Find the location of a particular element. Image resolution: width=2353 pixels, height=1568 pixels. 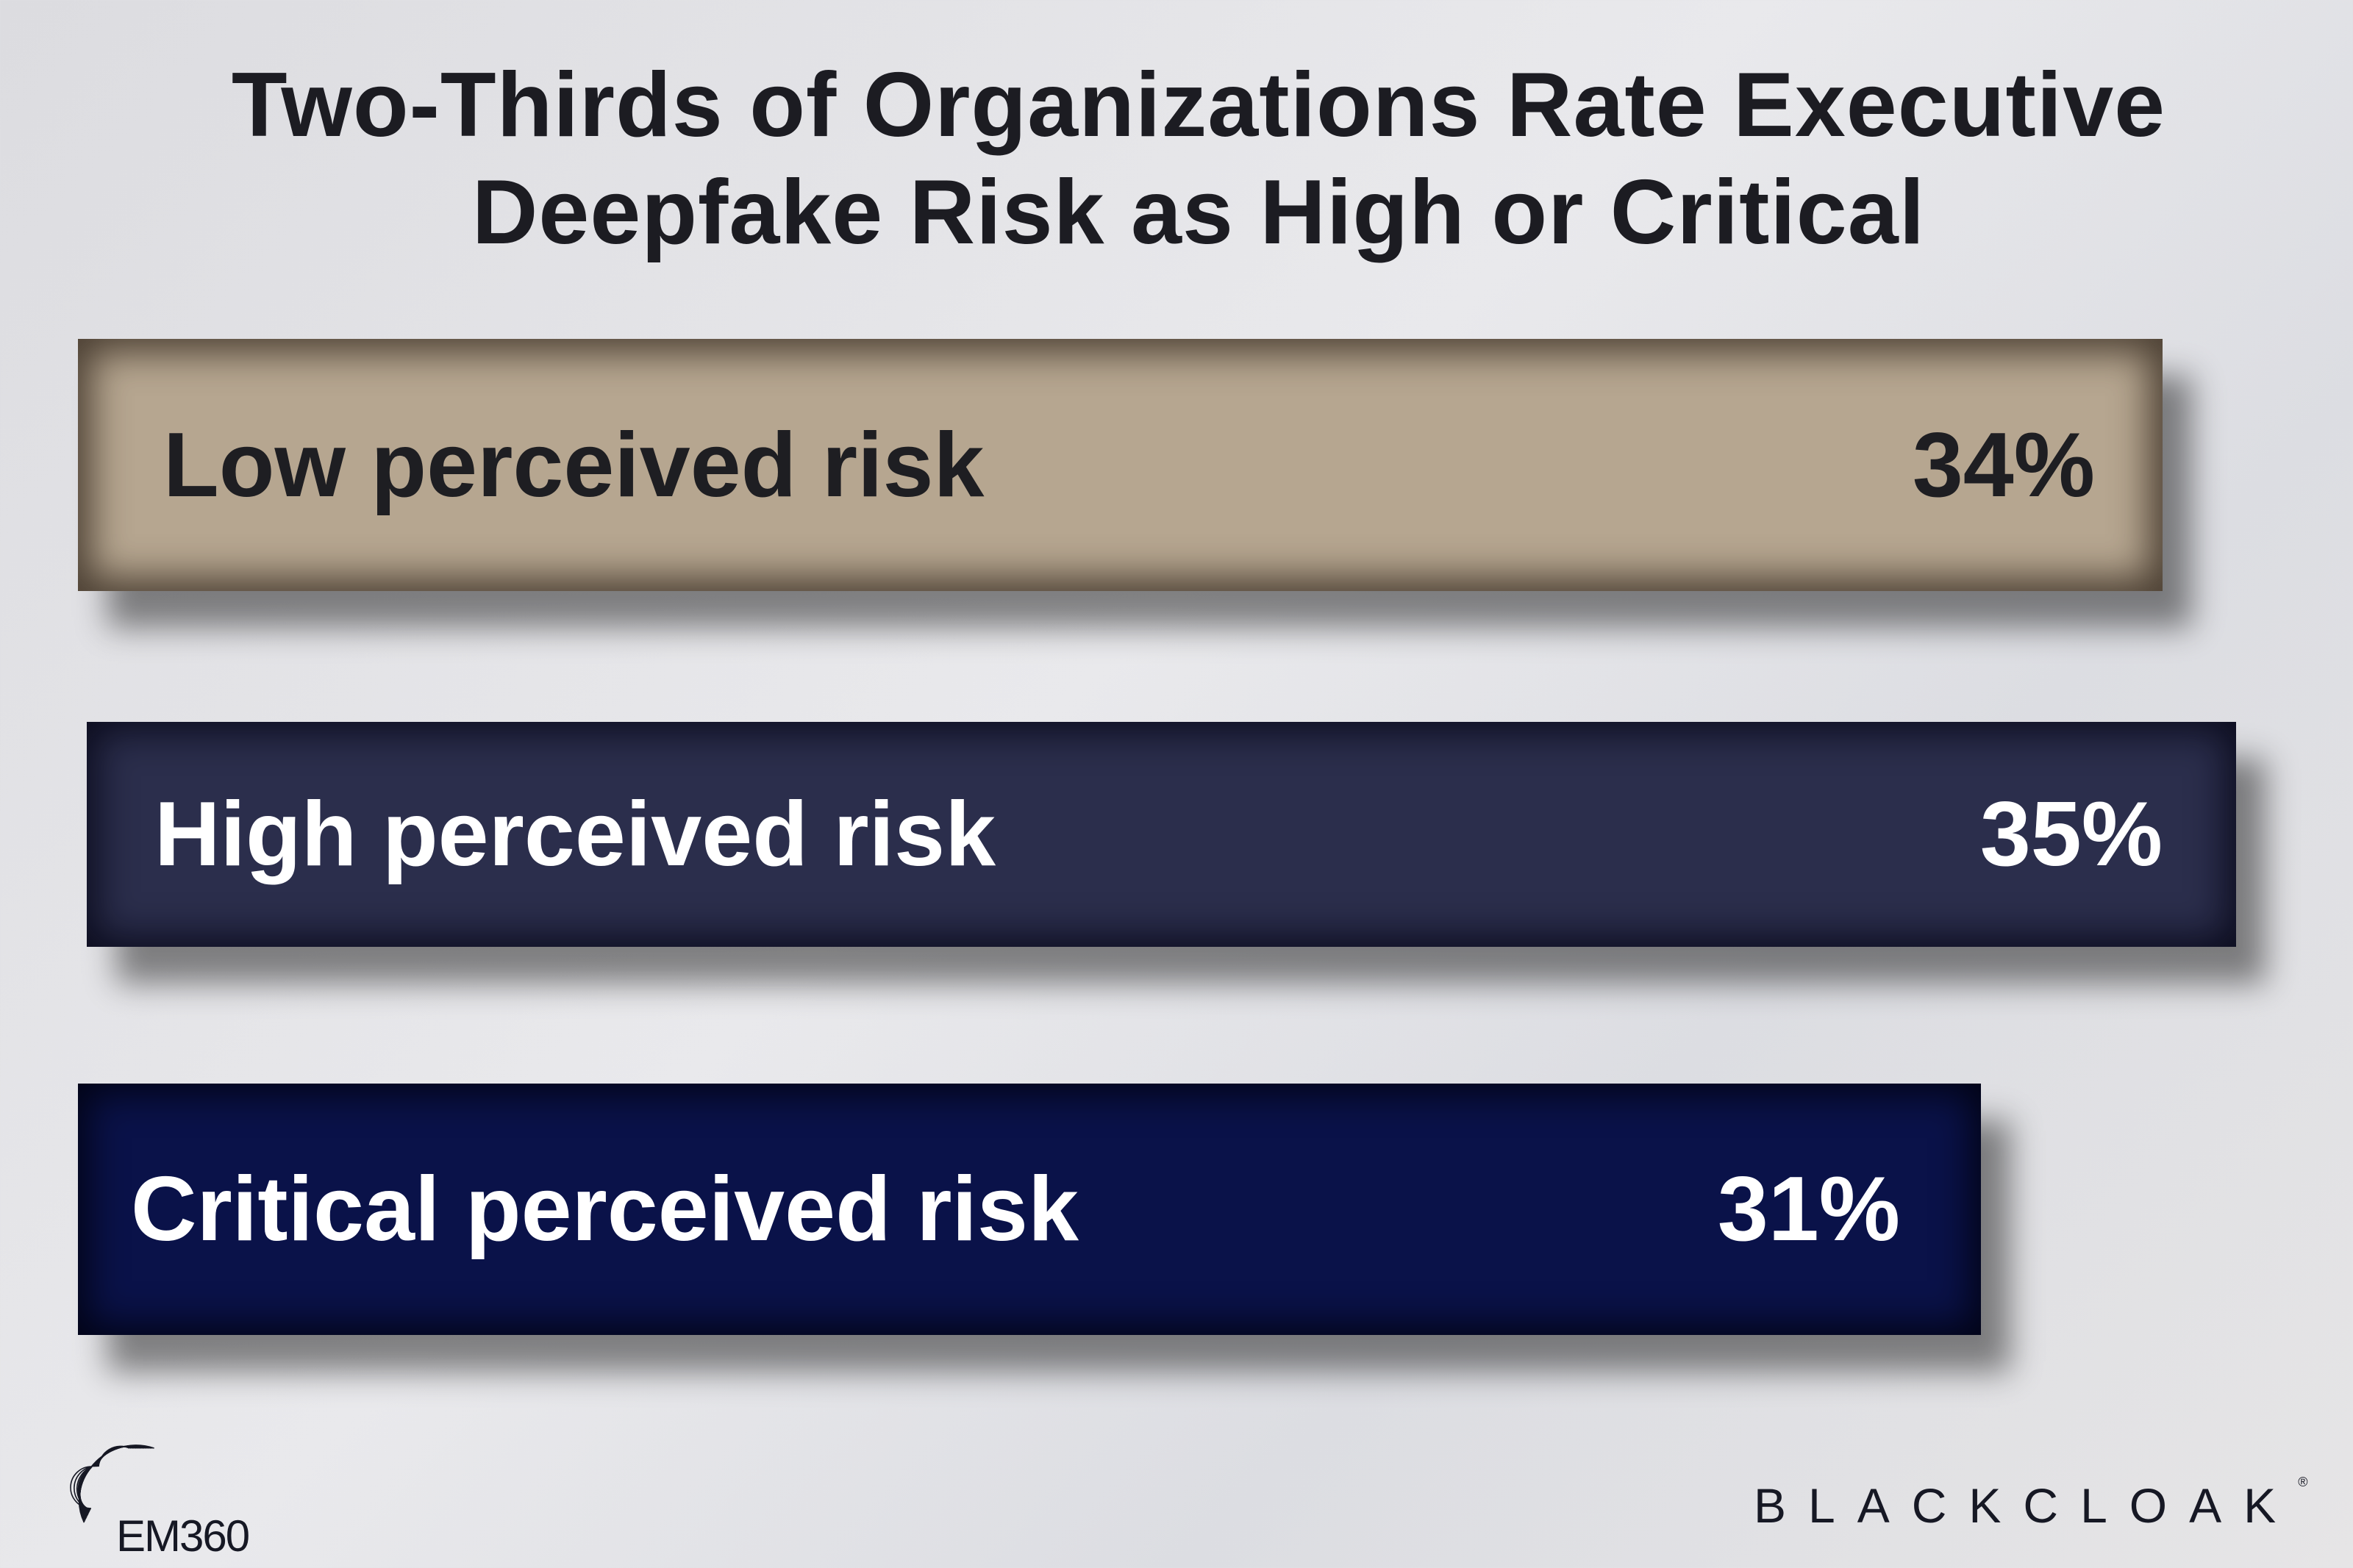

em360-logo: EM360 is located at coordinates (154, 1479).